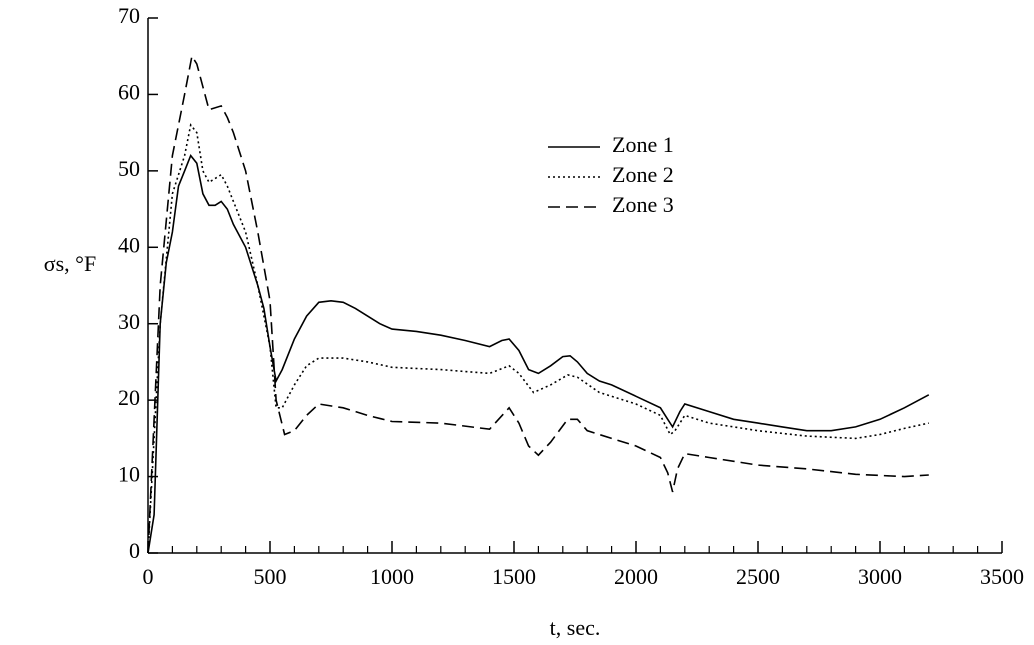  Describe the element at coordinates (134, 550) in the screenshot. I see `y-tick-label: 0` at that location.